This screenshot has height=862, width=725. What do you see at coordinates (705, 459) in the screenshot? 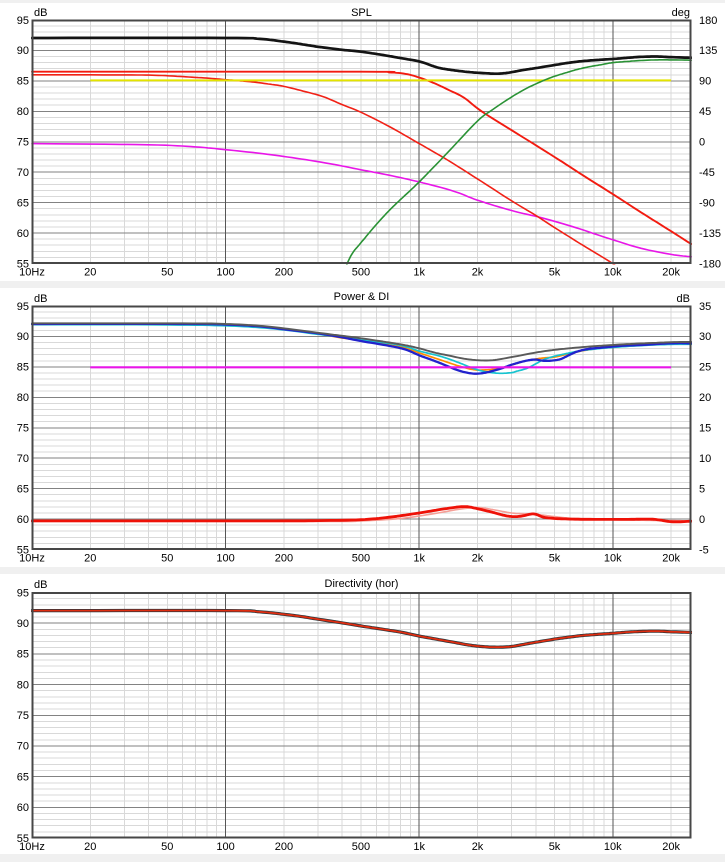
I see `svg-text: 10` at bounding box center [705, 459].